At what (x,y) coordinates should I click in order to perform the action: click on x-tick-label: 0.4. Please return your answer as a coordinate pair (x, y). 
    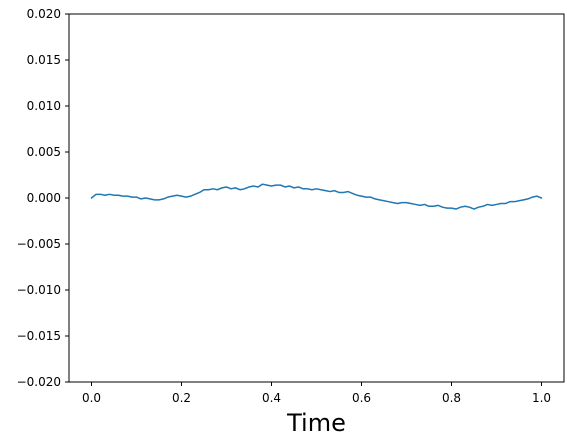
    Looking at the image, I should click on (271, 398).